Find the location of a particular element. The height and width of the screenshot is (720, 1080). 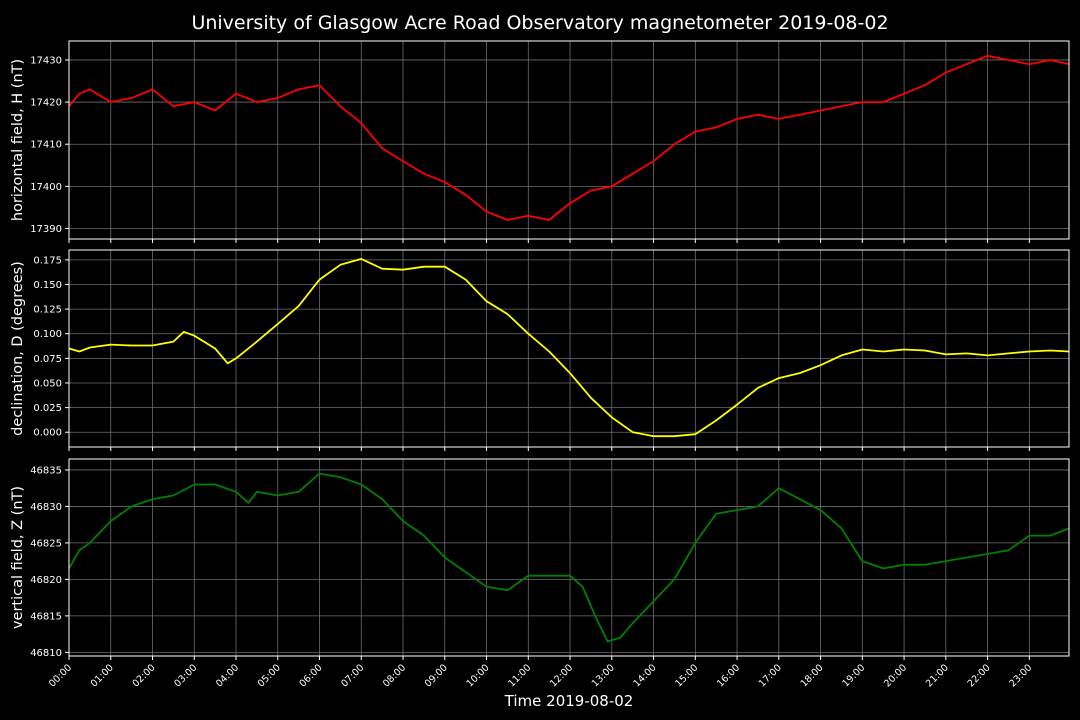

x-axis-label: Time 2019-08-02 is located at coordinates (569, 701).